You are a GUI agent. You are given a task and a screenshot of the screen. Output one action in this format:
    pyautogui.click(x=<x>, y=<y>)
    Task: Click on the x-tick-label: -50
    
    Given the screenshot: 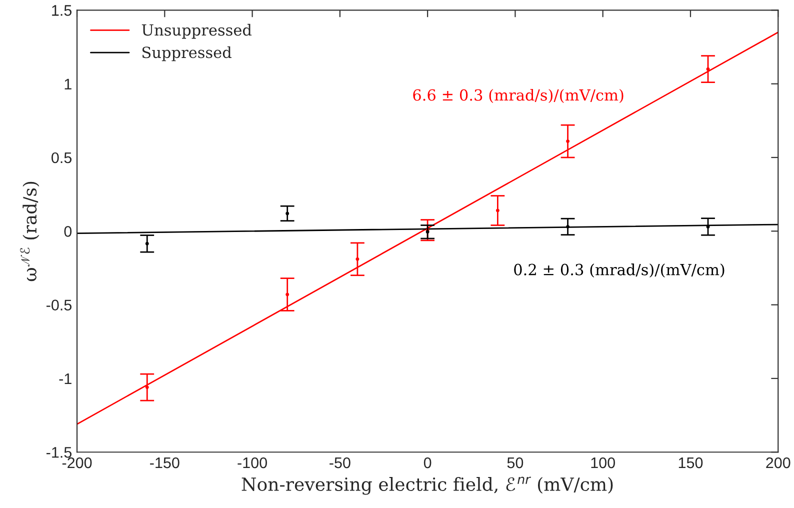 What is the action you would take?
    pyautogui.click(x=340, y=462)
    